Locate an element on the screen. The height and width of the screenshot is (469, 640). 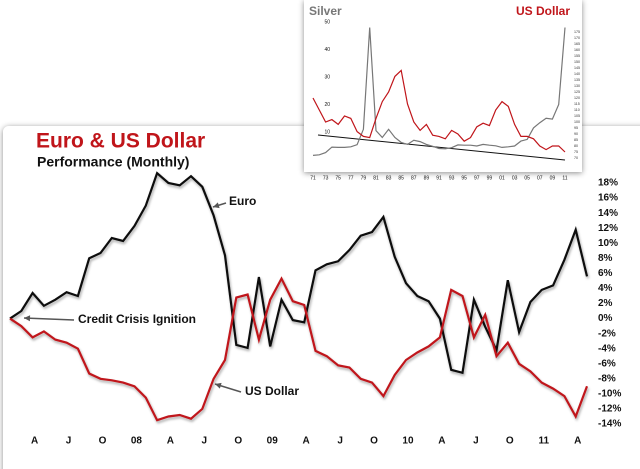
x-tick-label: 85 is located at coordinates (401, 178).